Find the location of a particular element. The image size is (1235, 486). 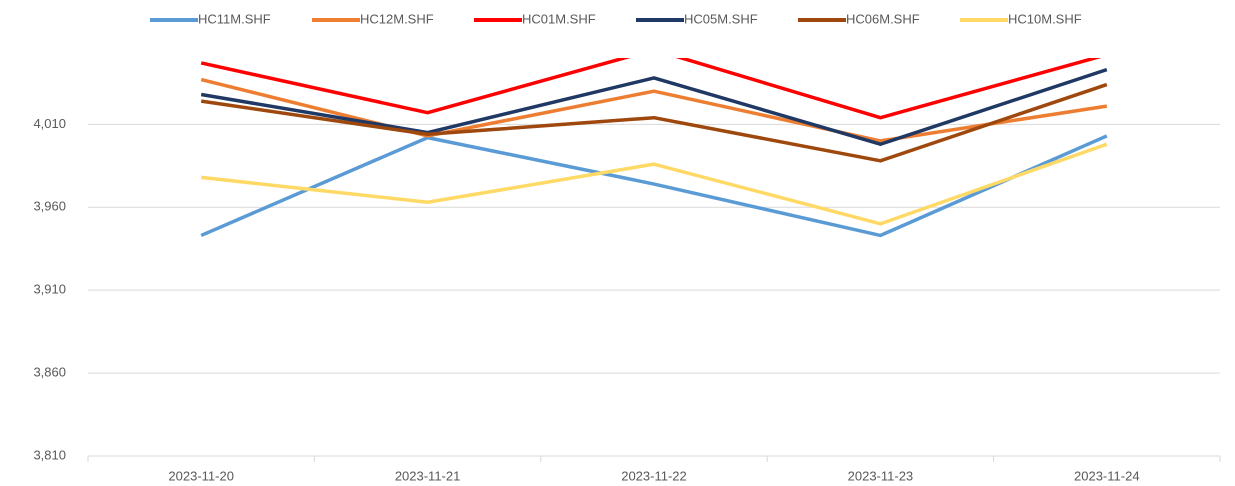

x-tick-label: 2023-11-22 is located at coordinates (654, 475).